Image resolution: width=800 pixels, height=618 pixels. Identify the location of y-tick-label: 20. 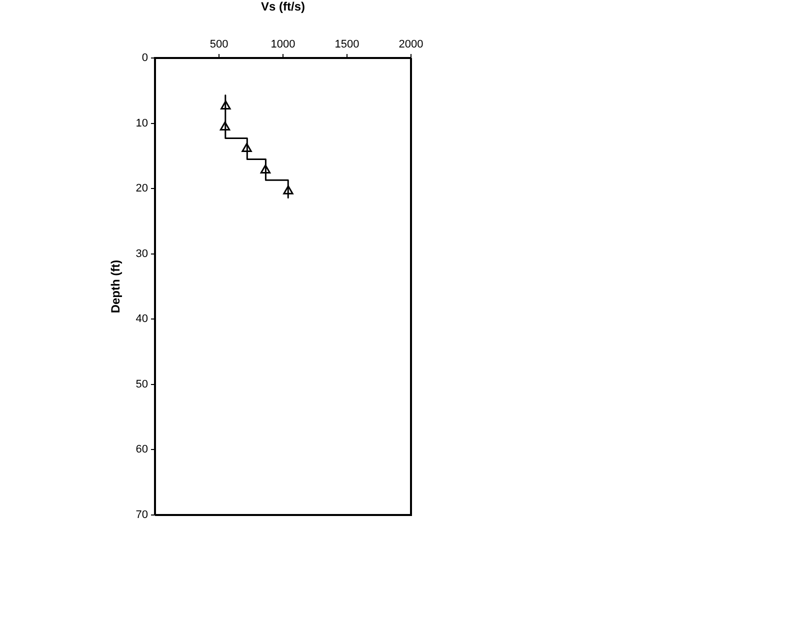
(142, 188).